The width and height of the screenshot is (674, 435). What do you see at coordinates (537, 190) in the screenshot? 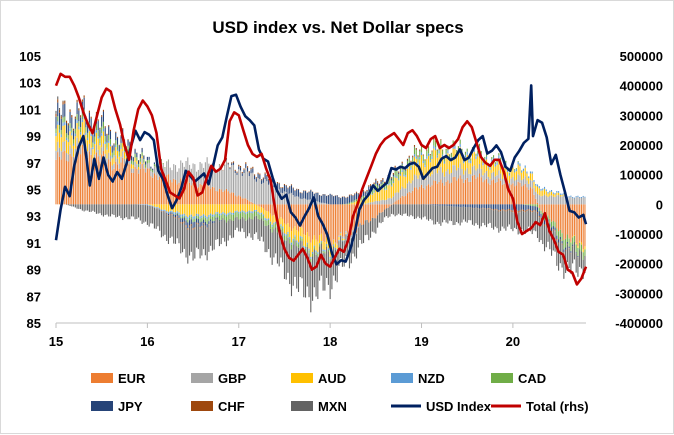
I see `bar-aud-w274` at bounding box center [537, 190].